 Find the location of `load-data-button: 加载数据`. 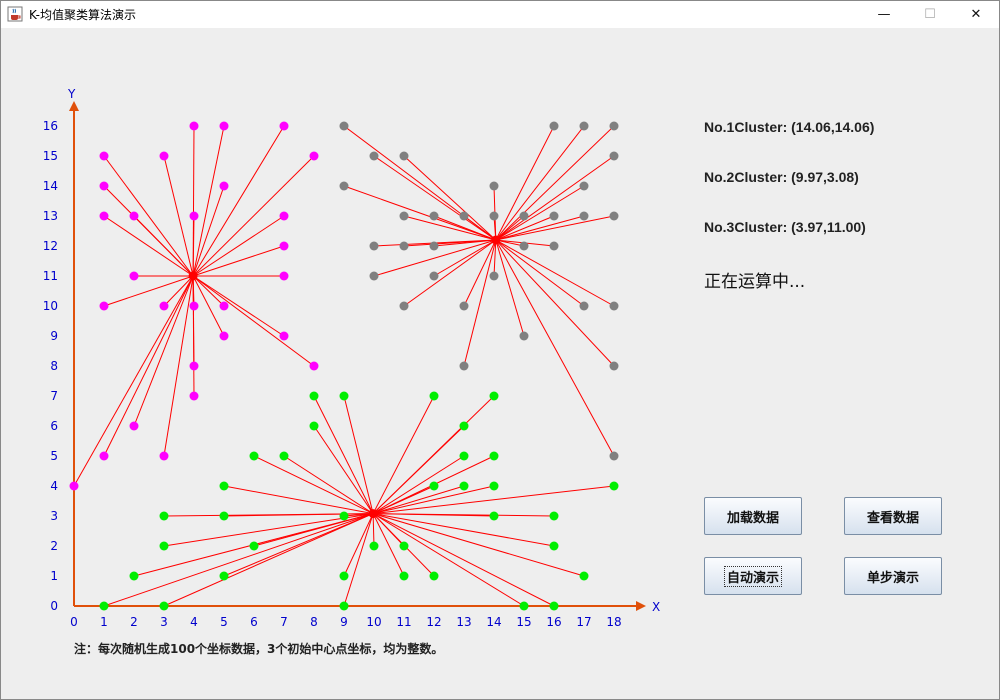

load-data-button: 加载数据 is located at coordinates (753, 516).